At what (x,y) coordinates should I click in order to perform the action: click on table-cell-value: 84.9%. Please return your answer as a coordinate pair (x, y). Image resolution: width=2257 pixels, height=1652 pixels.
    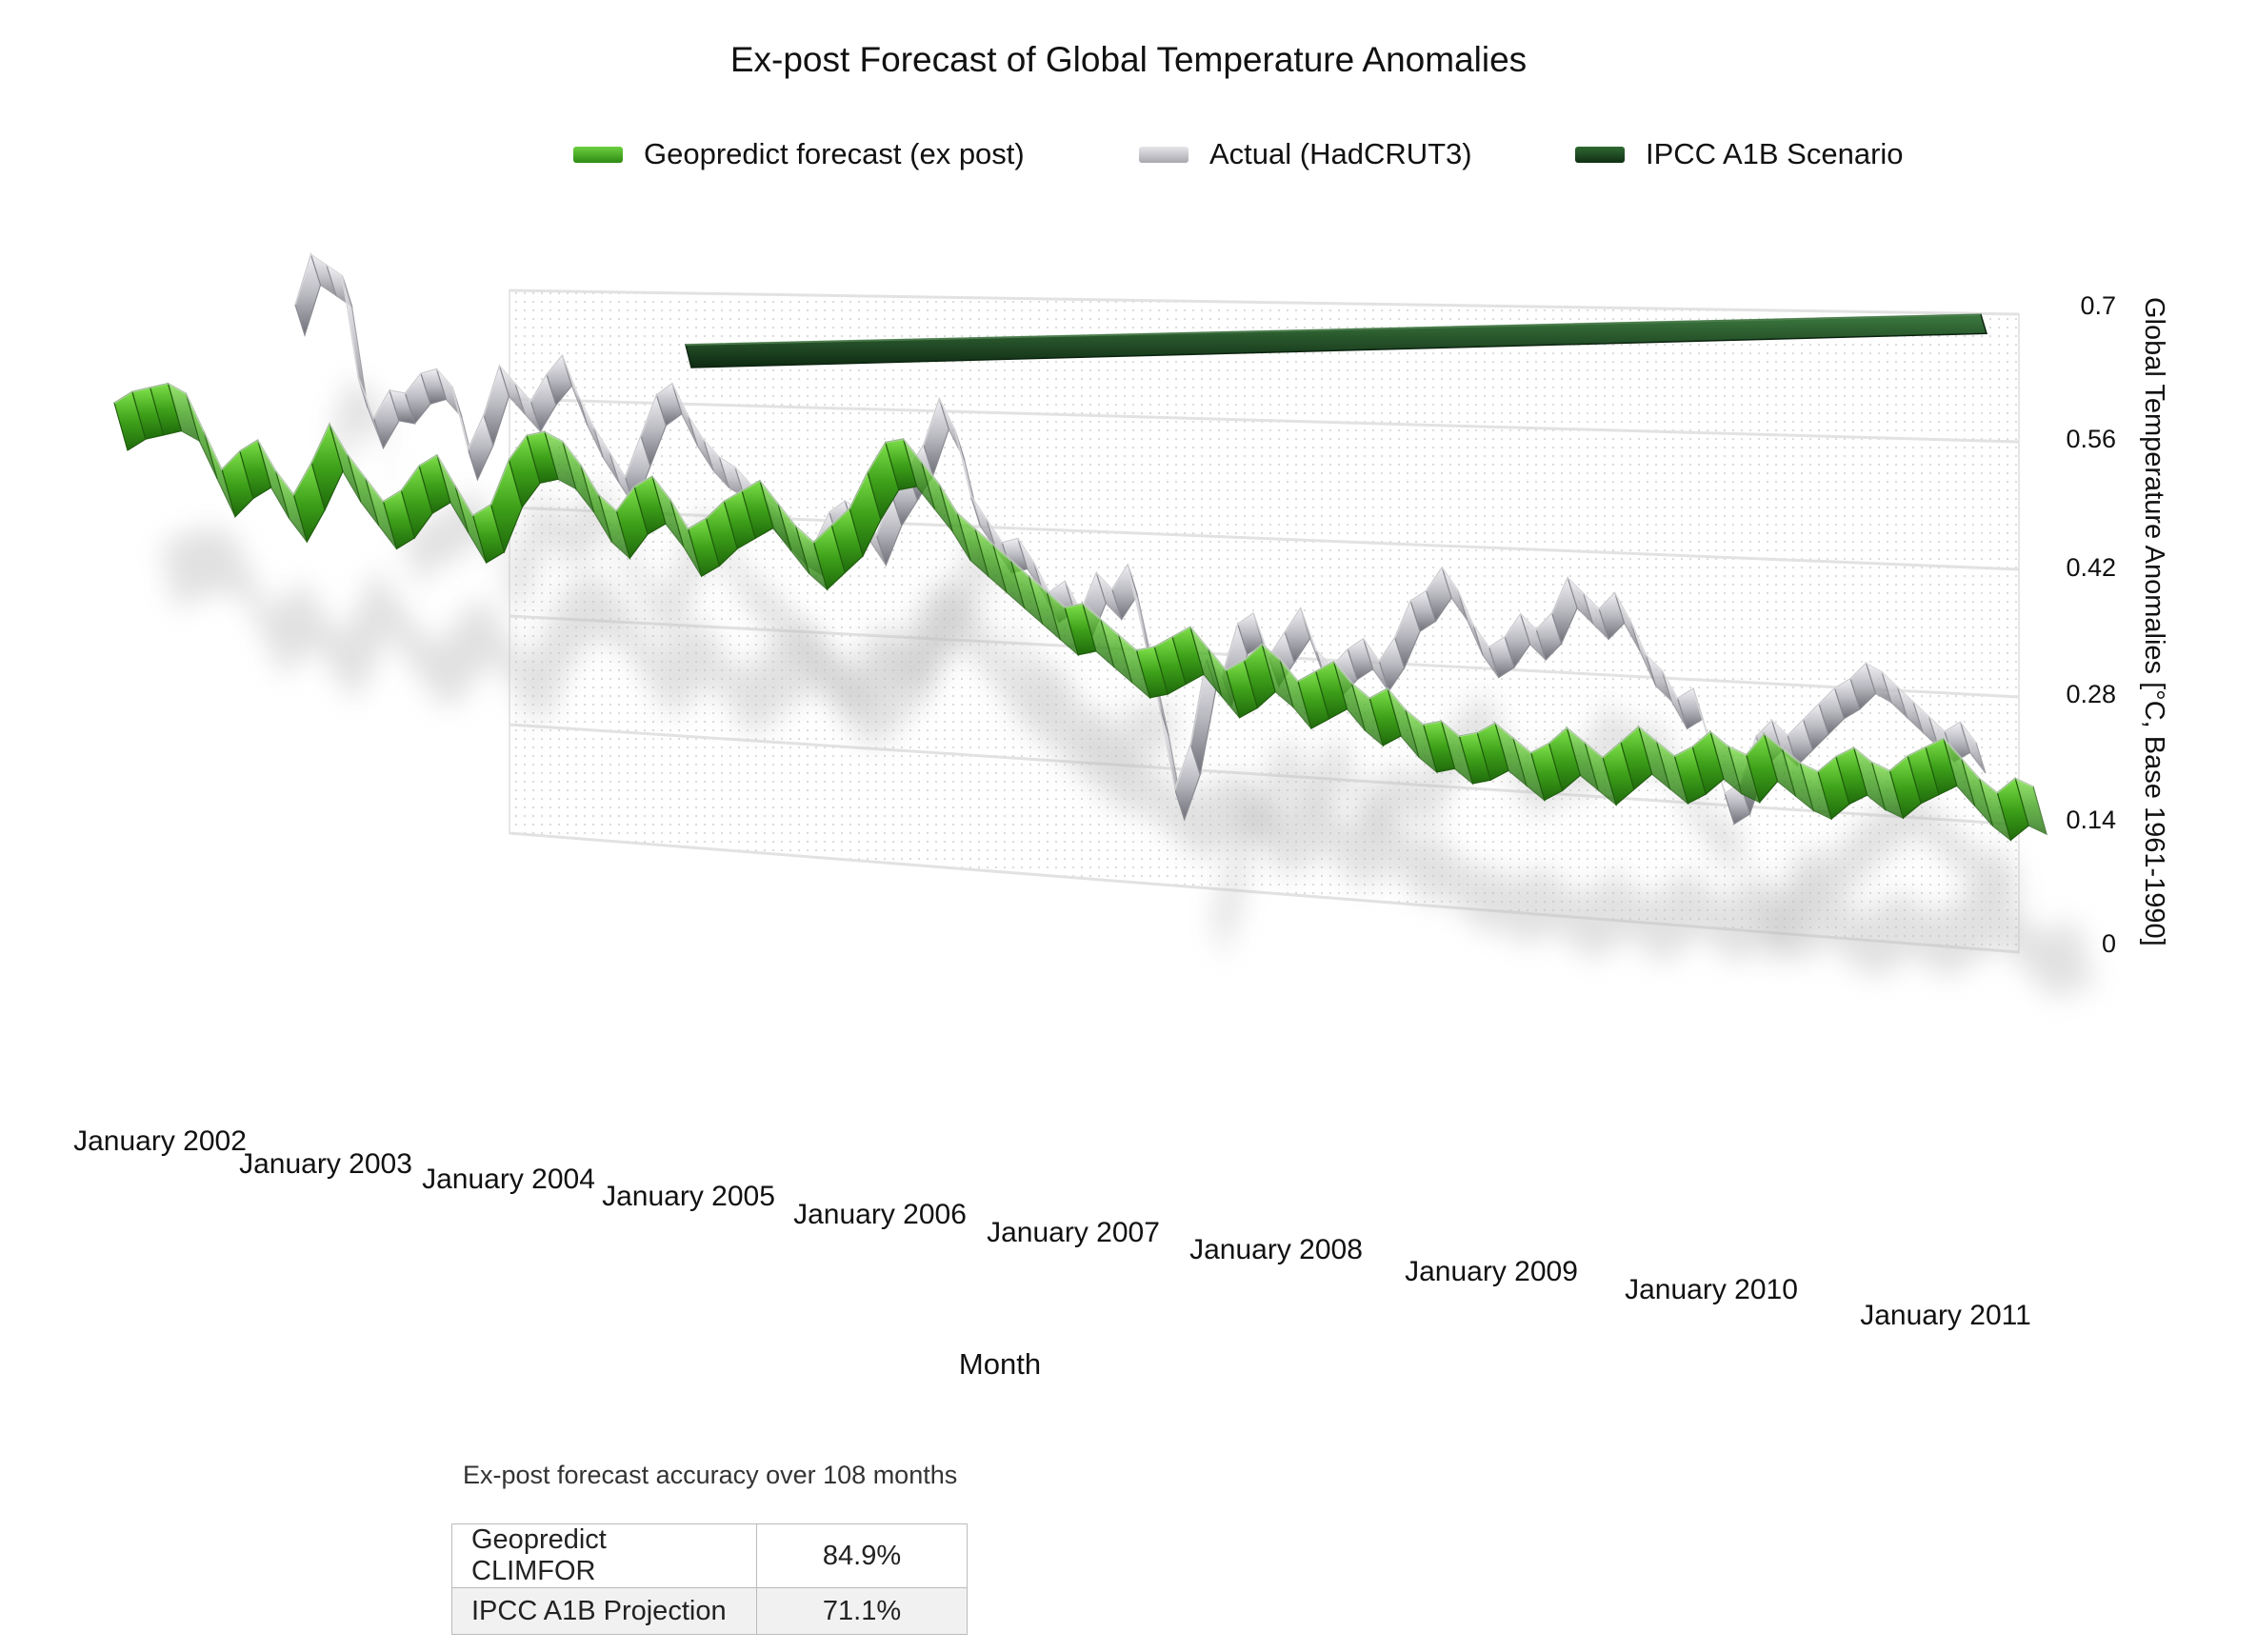
    Looking at the image, I should click on (862, 1556).